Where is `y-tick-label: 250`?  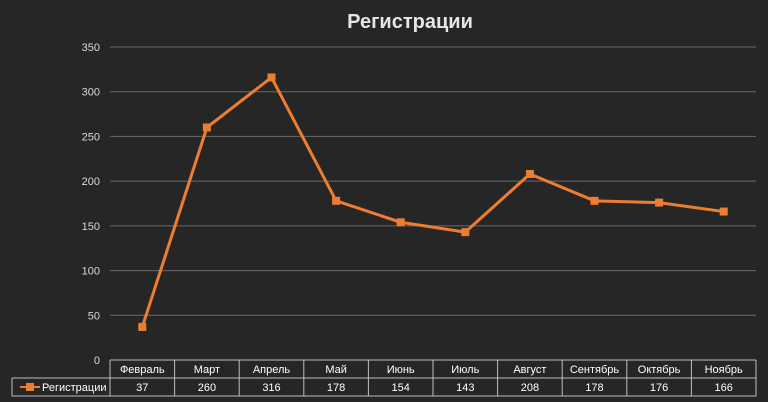 y-tick-label: 250 is located at coordinates (91, 137).